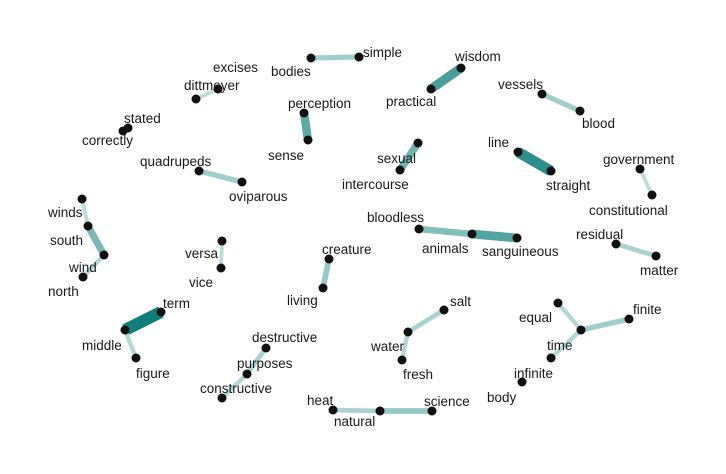  I want to click on node-label-vessels: vessels, so click(520, 84).